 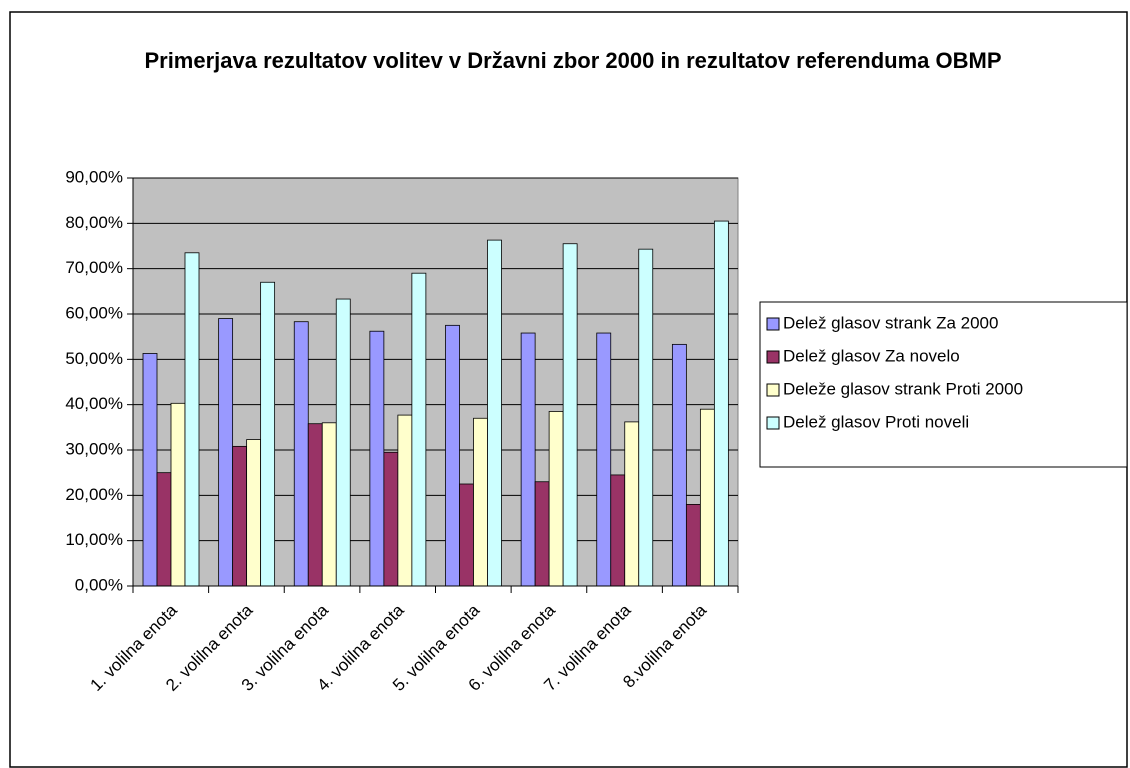 What do you see at coordinates (94, 358) in the screenshot?
I see `y-tick-label: 50,00%` at bounding box center [94, 358].